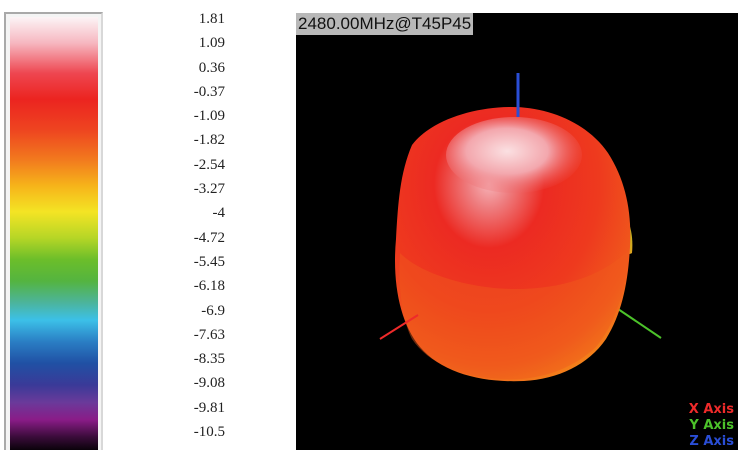  What do you see at coordinates (209, 116) in the screenshot?
I see `scale-label: -1.09` at bounding box center [209, 116].